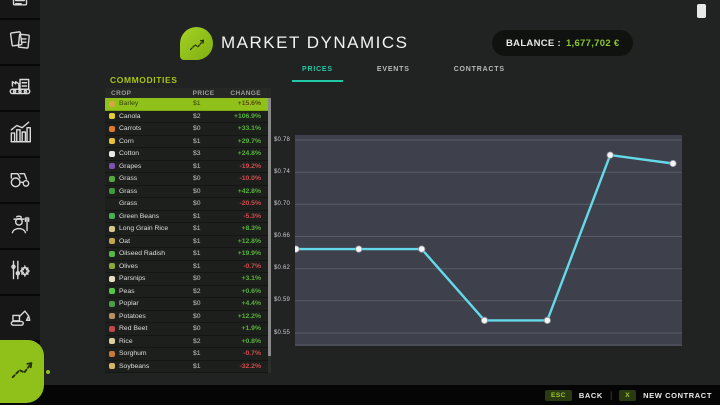 The height and width of the screenshot is (405, 720). What do you see at coordinates (121, 93) in the screenshot?
I see `column-header-crop: CROP` at bounding box center [121, 93].